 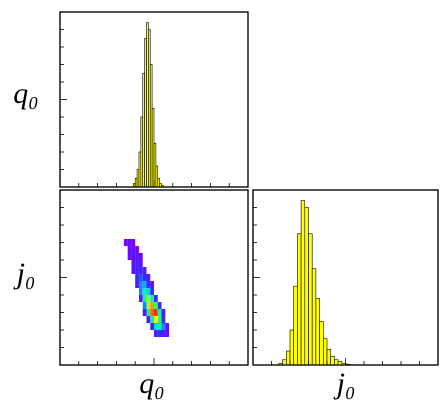 What do you see at coordinates (344, 383) in the screenshot?
I see `column-label: j₀` at bounding box center [344, 383].